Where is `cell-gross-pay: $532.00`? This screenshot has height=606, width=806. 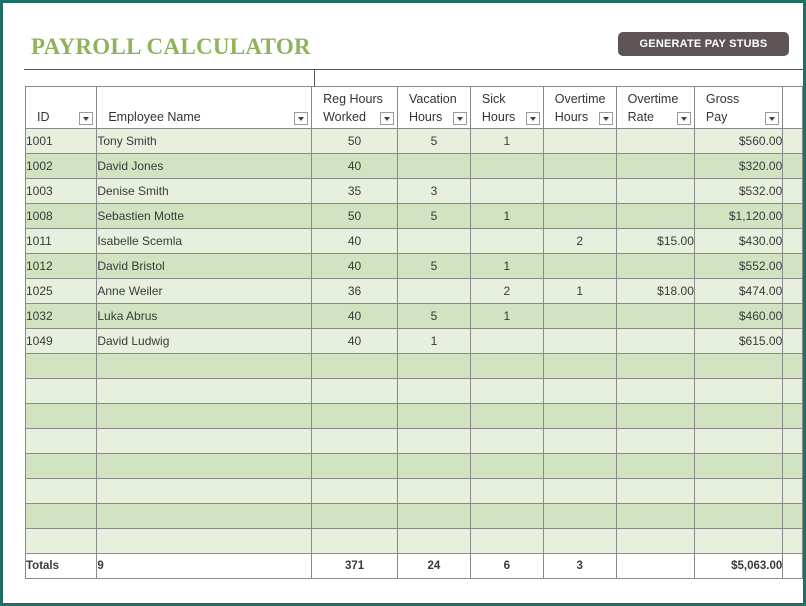 cell-gross-pay: $532.00 is located at coordinates (738, 191).